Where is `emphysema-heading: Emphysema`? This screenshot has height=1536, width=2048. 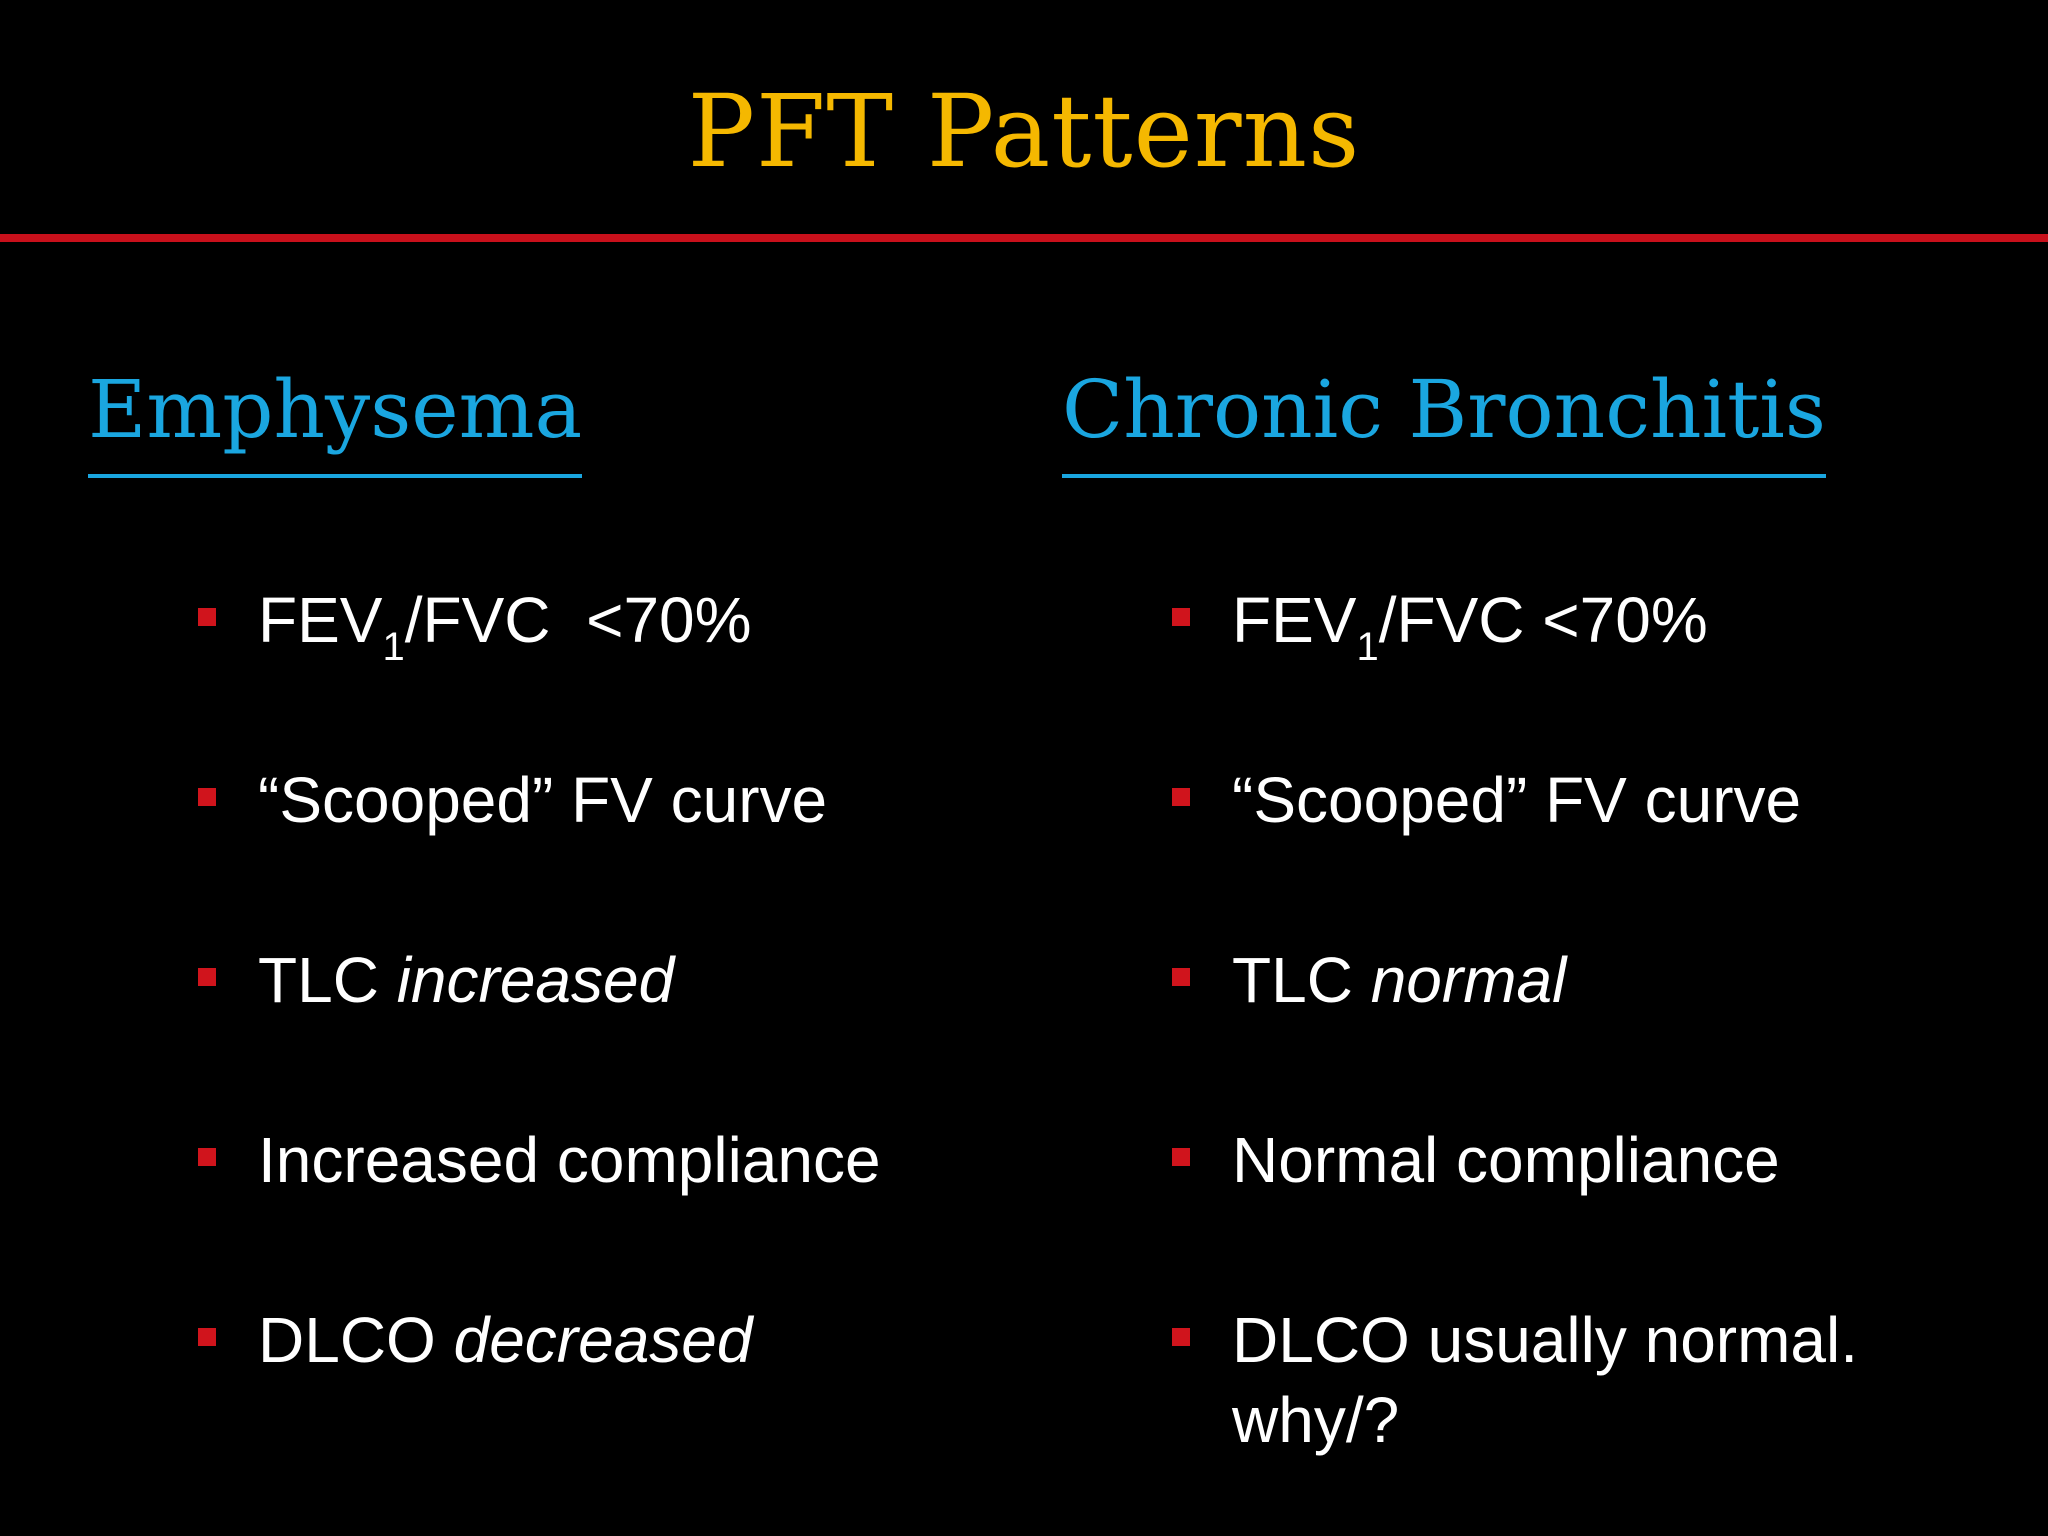
emphysema-heading: Emphysema is located at coordinates (335, 419).